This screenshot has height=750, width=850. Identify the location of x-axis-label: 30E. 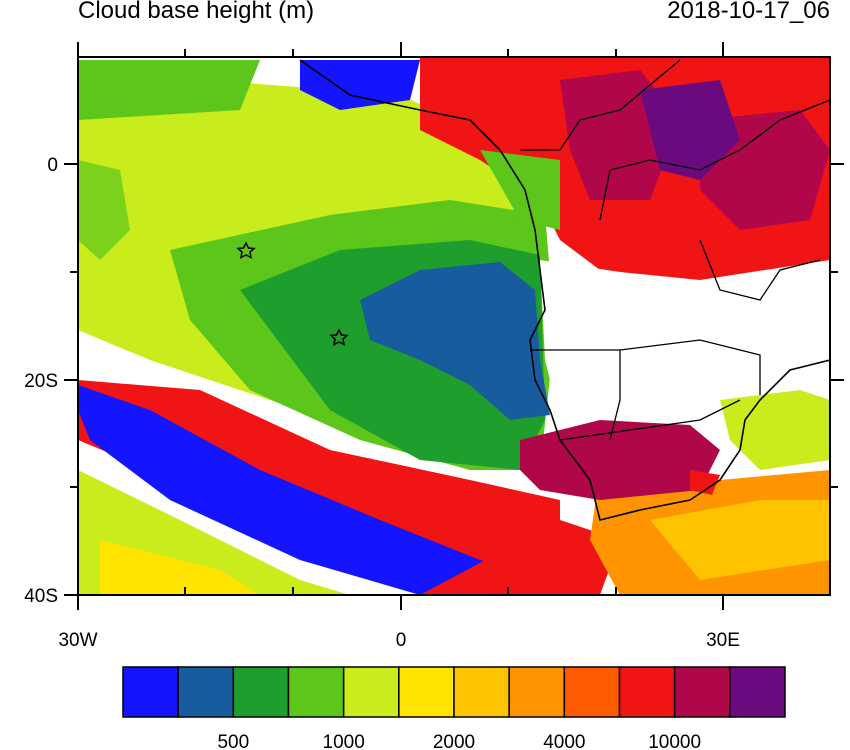
(723, 640).